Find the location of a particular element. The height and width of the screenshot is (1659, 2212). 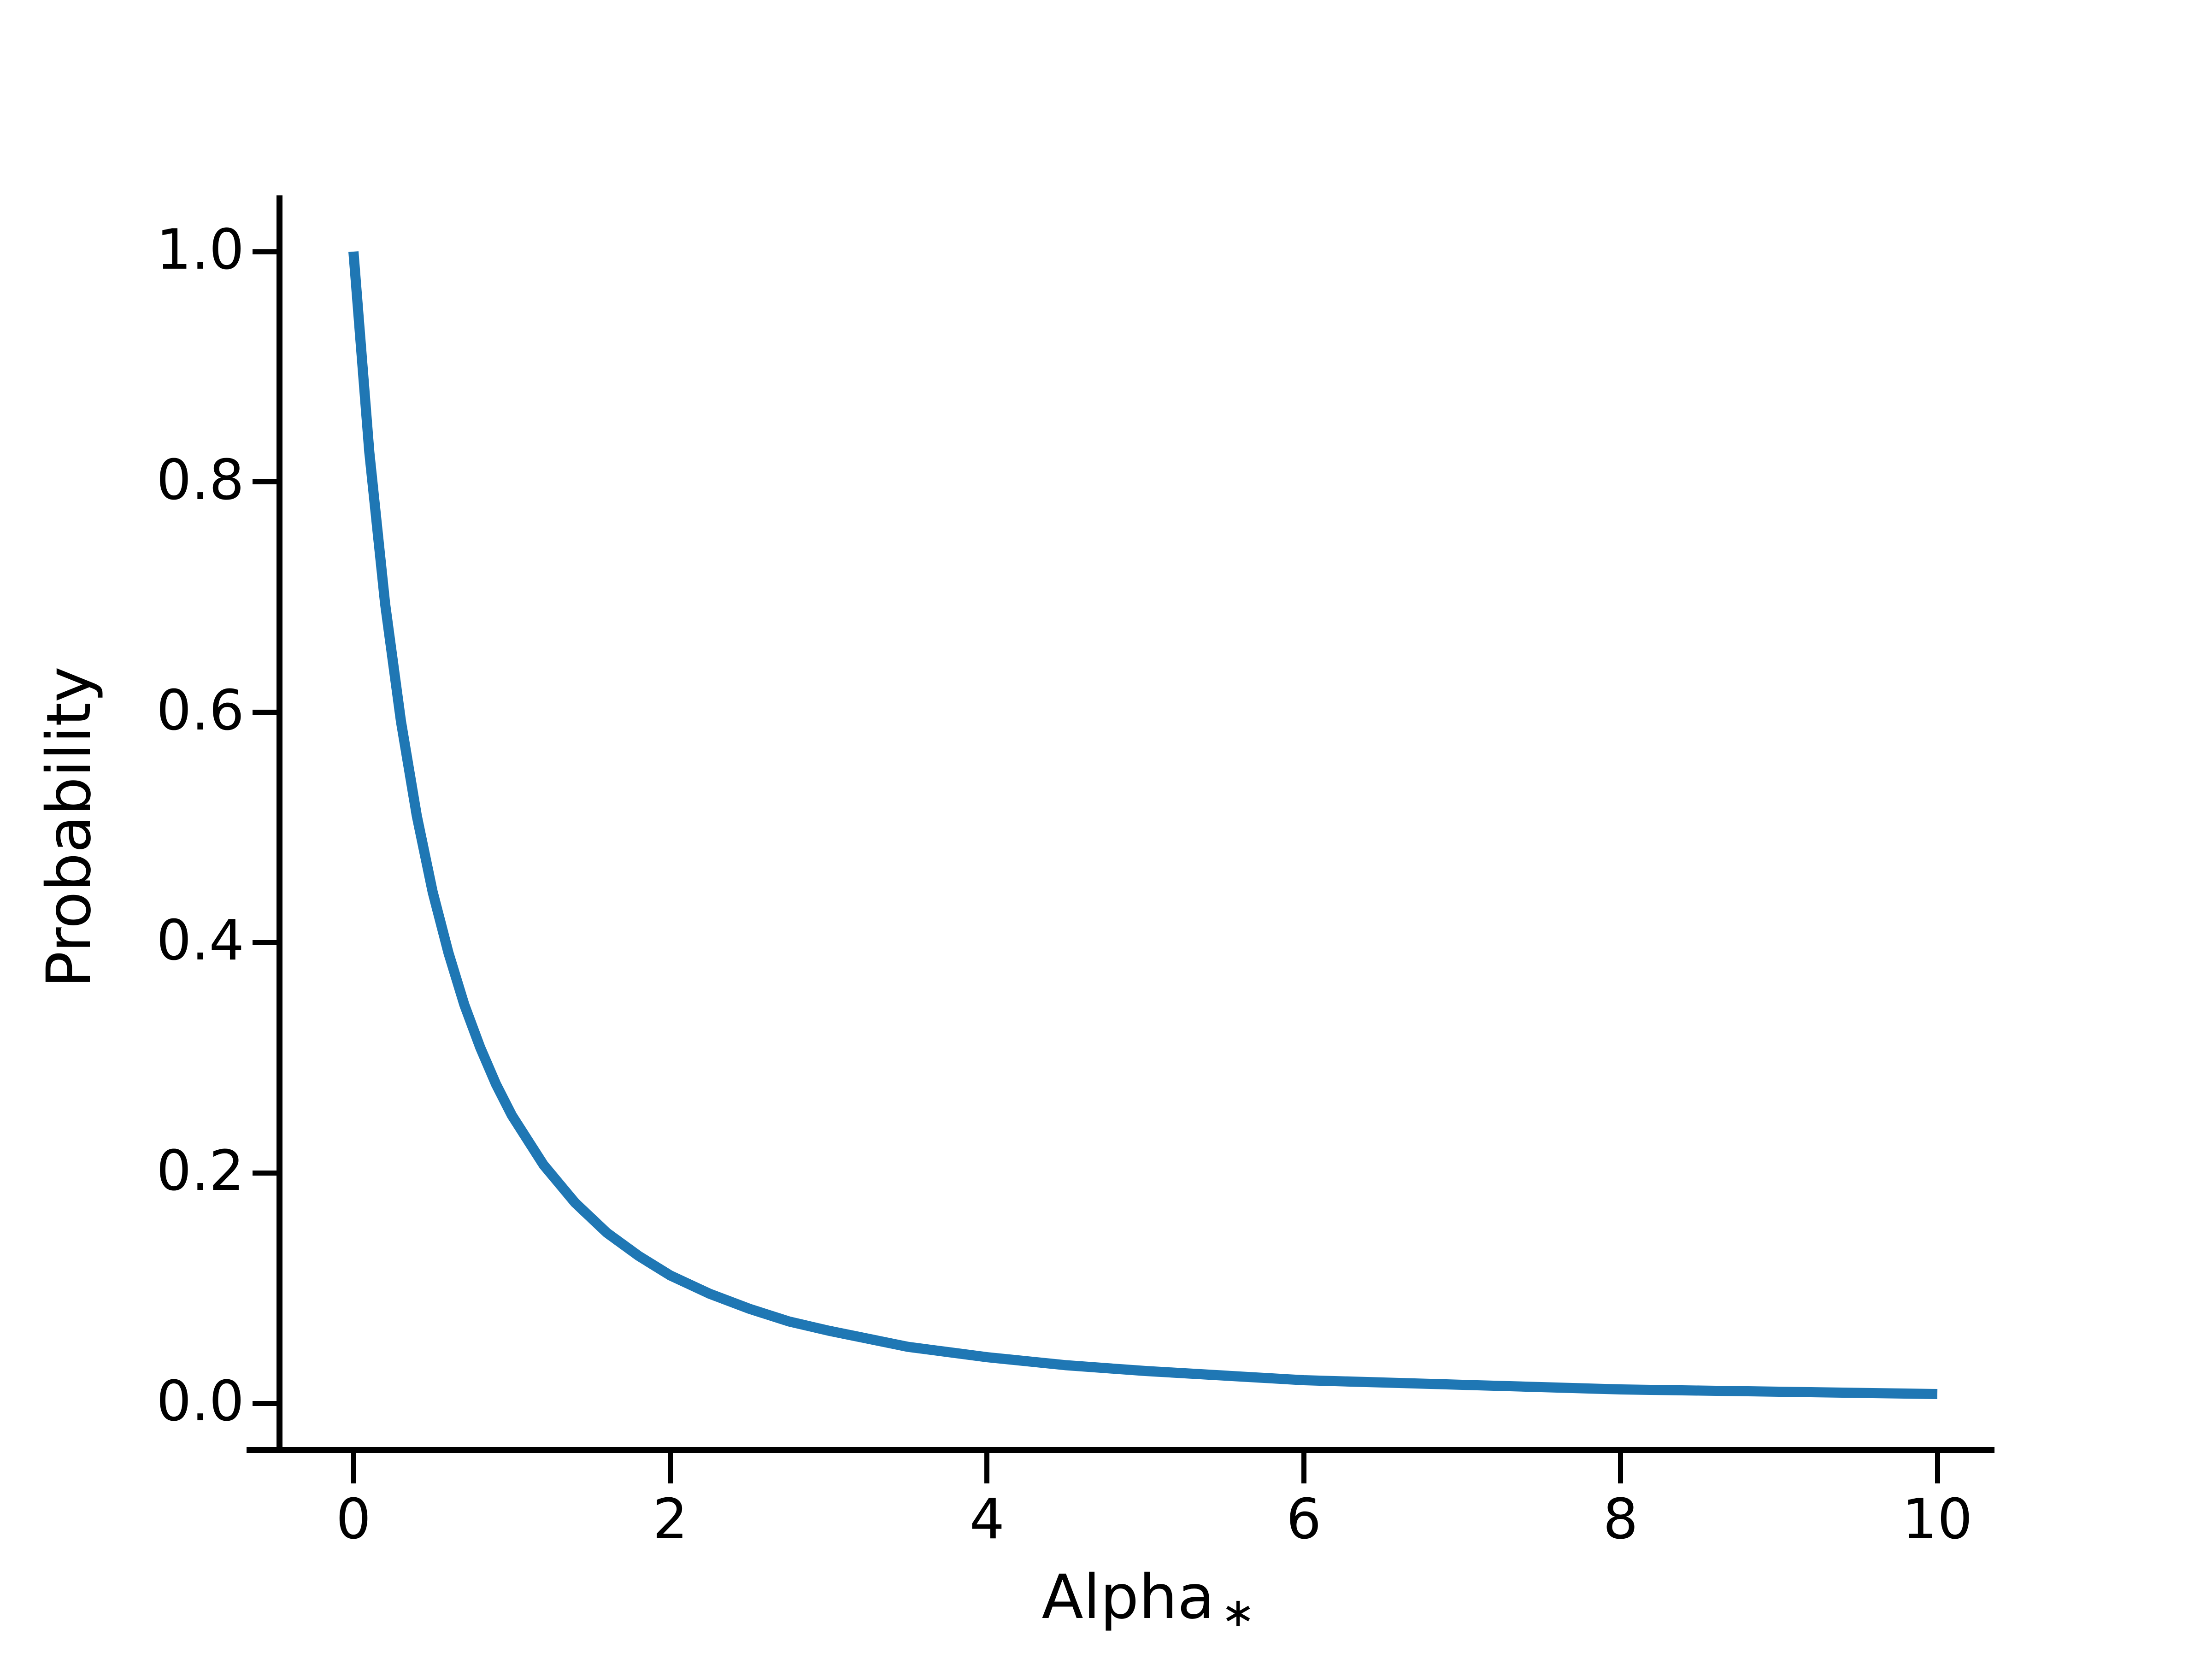

y-tick-label: 1.0 is located at coordinates (200, 250).